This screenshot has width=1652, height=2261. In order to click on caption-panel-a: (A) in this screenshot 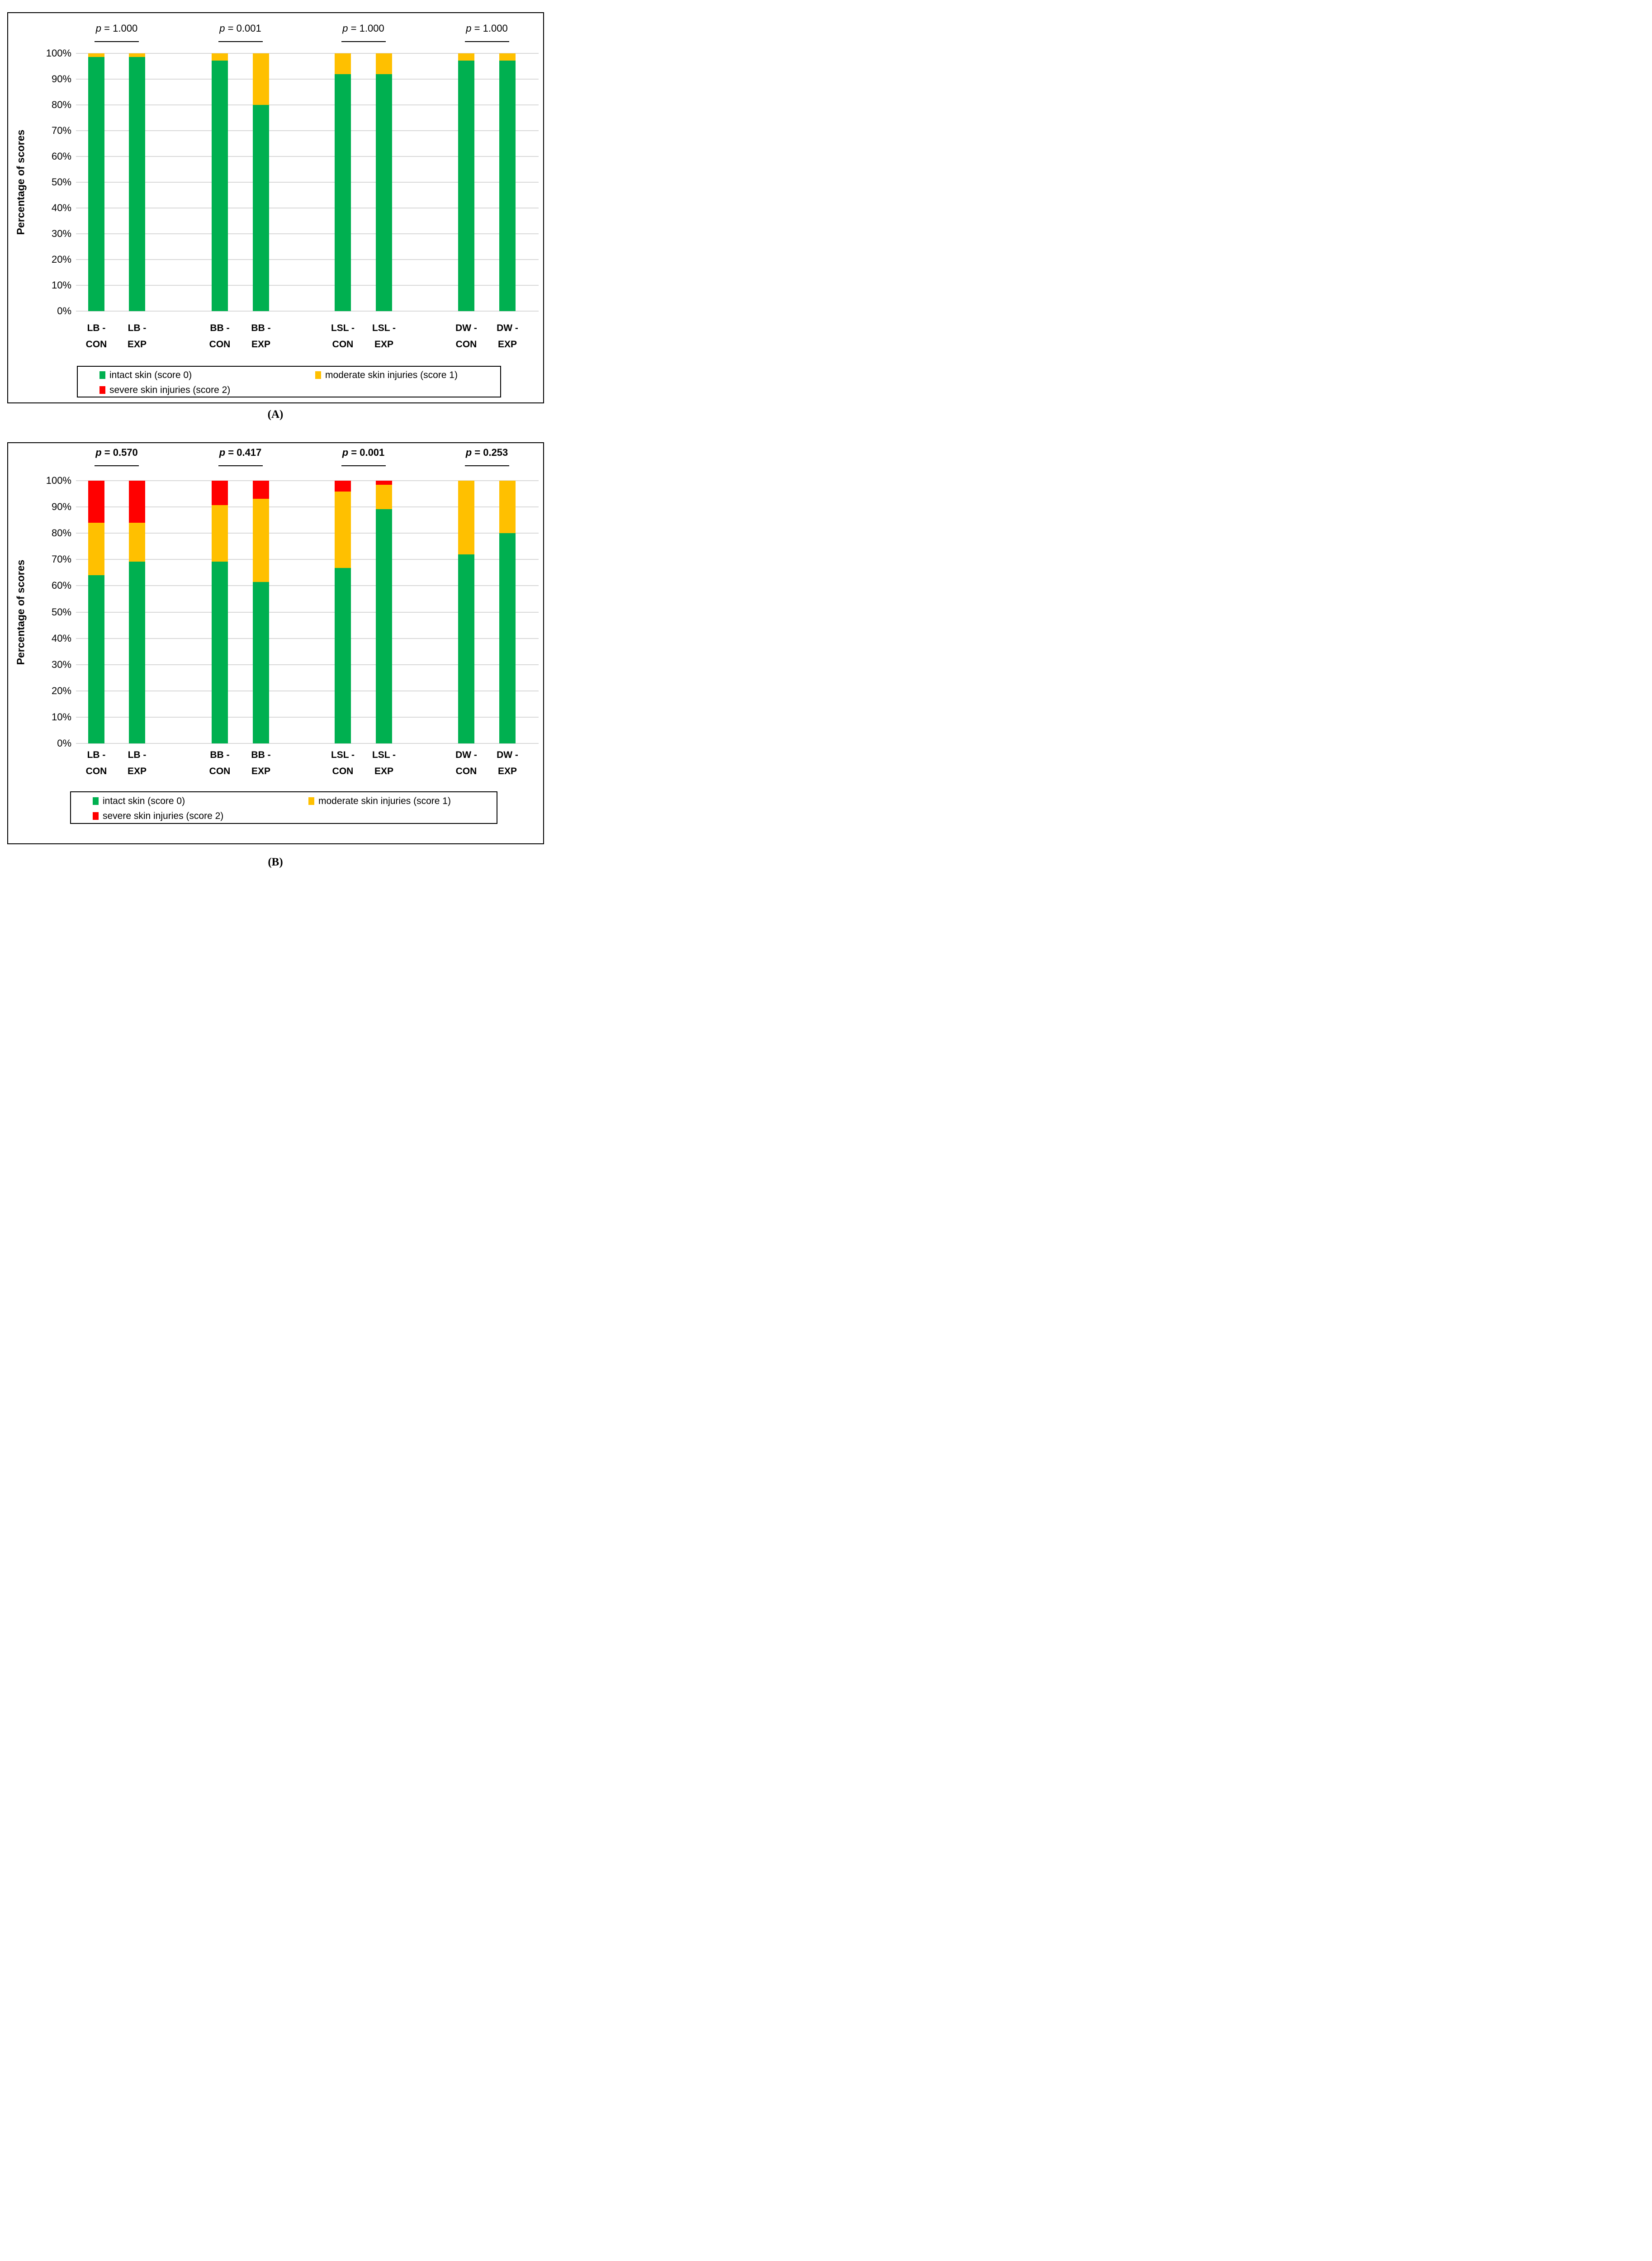, I will do `click(275, 414)`.